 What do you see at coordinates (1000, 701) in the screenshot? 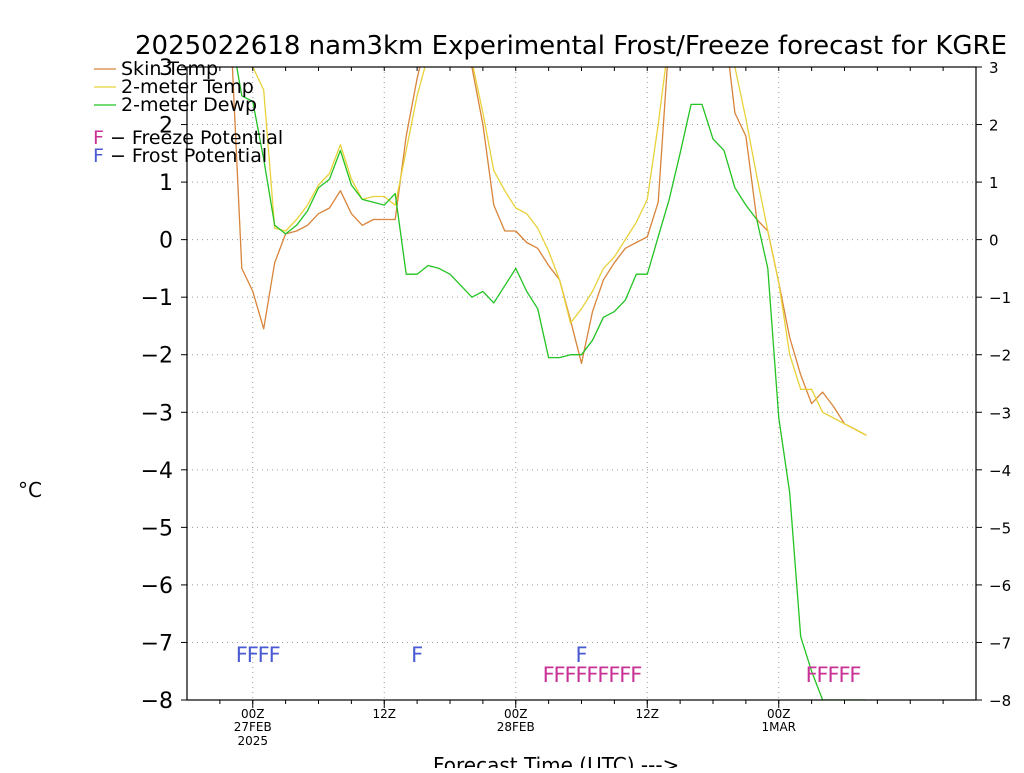
I see `y-tick-label-right: −8` at bounding box center [1000, 701].